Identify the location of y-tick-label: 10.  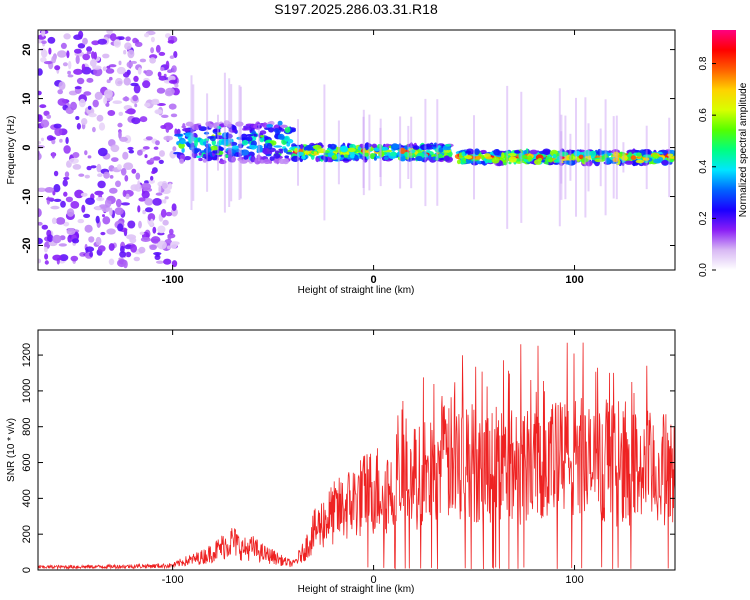
(27, 98).